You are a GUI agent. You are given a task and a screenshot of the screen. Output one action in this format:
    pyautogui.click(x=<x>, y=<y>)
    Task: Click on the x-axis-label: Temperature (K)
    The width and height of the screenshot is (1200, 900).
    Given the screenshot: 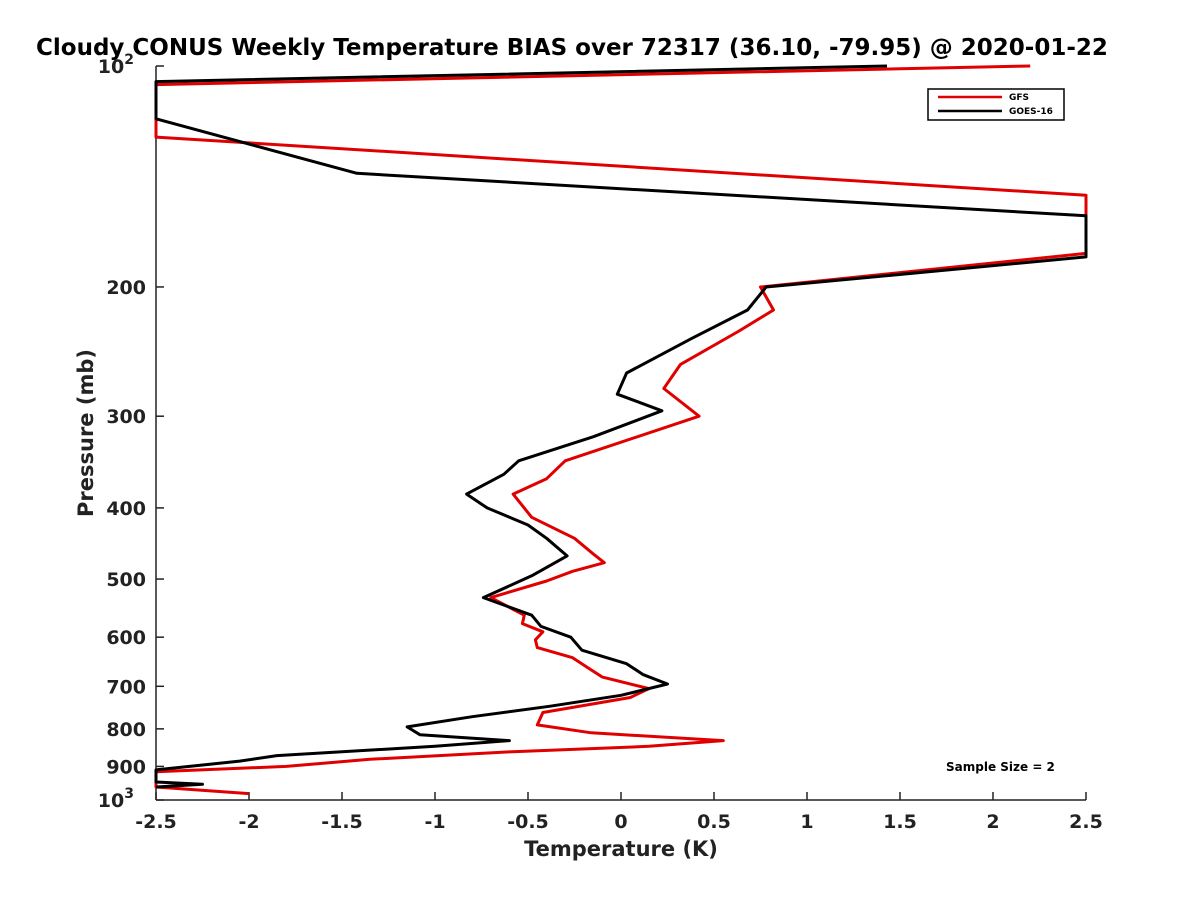 What is the action you would take?
    pyautogui.click(x=621, y=849)
    